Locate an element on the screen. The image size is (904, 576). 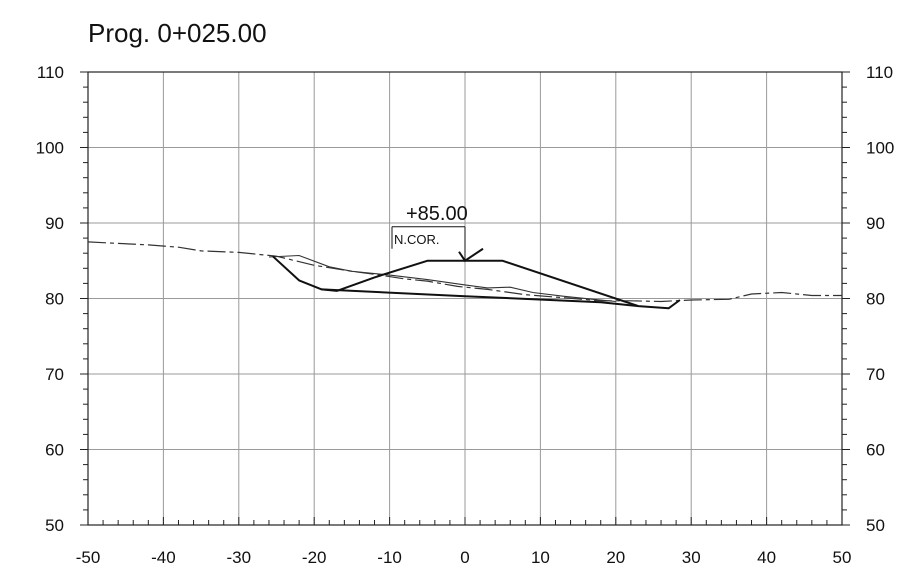
profile-line-dashed is located at coordinates (464, 272).